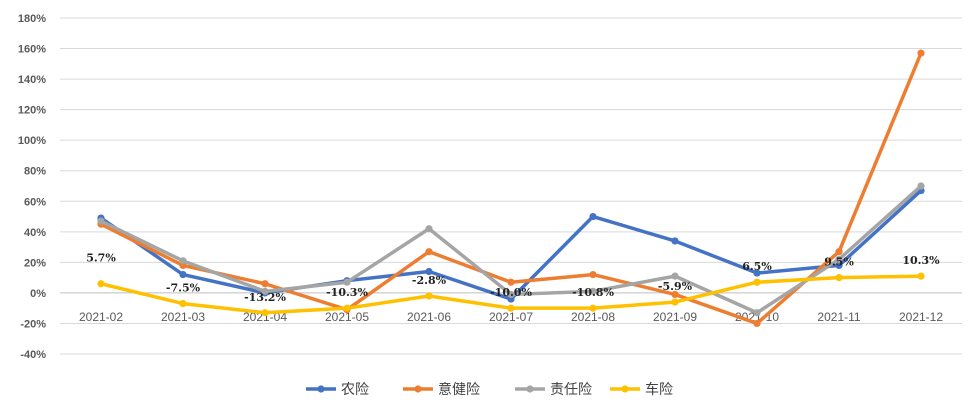 The image size is (969, 416). I want to click on x-tick-label: 2021-11, so click(838, 317).